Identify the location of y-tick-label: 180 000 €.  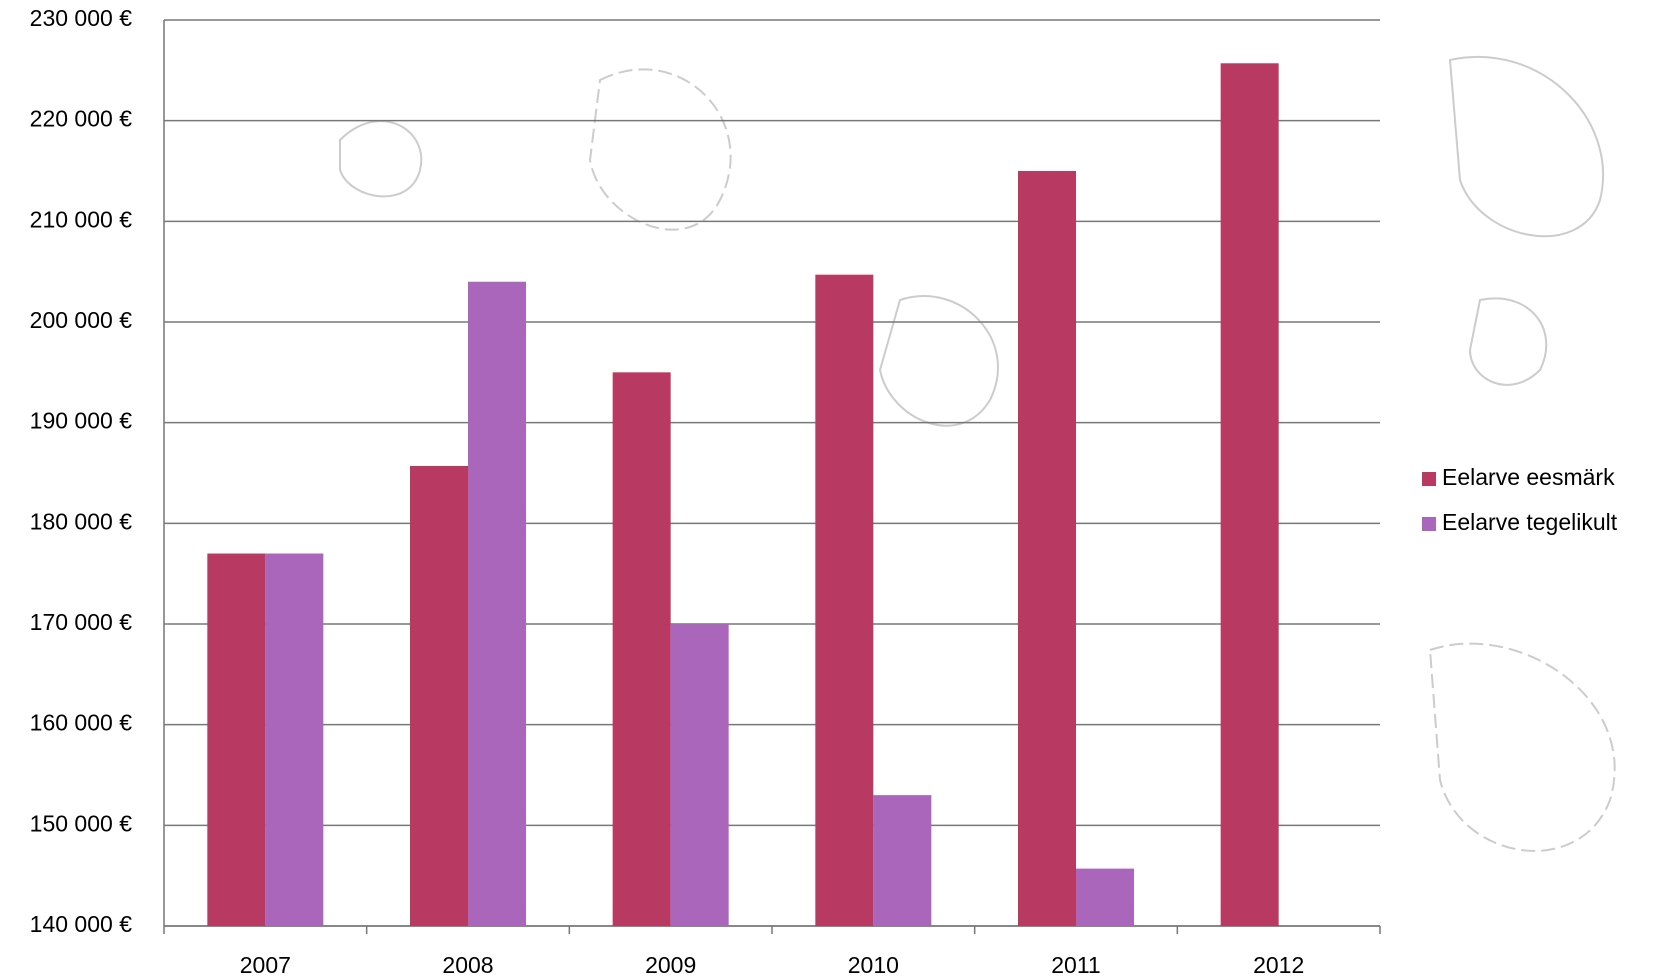
(81, 521).